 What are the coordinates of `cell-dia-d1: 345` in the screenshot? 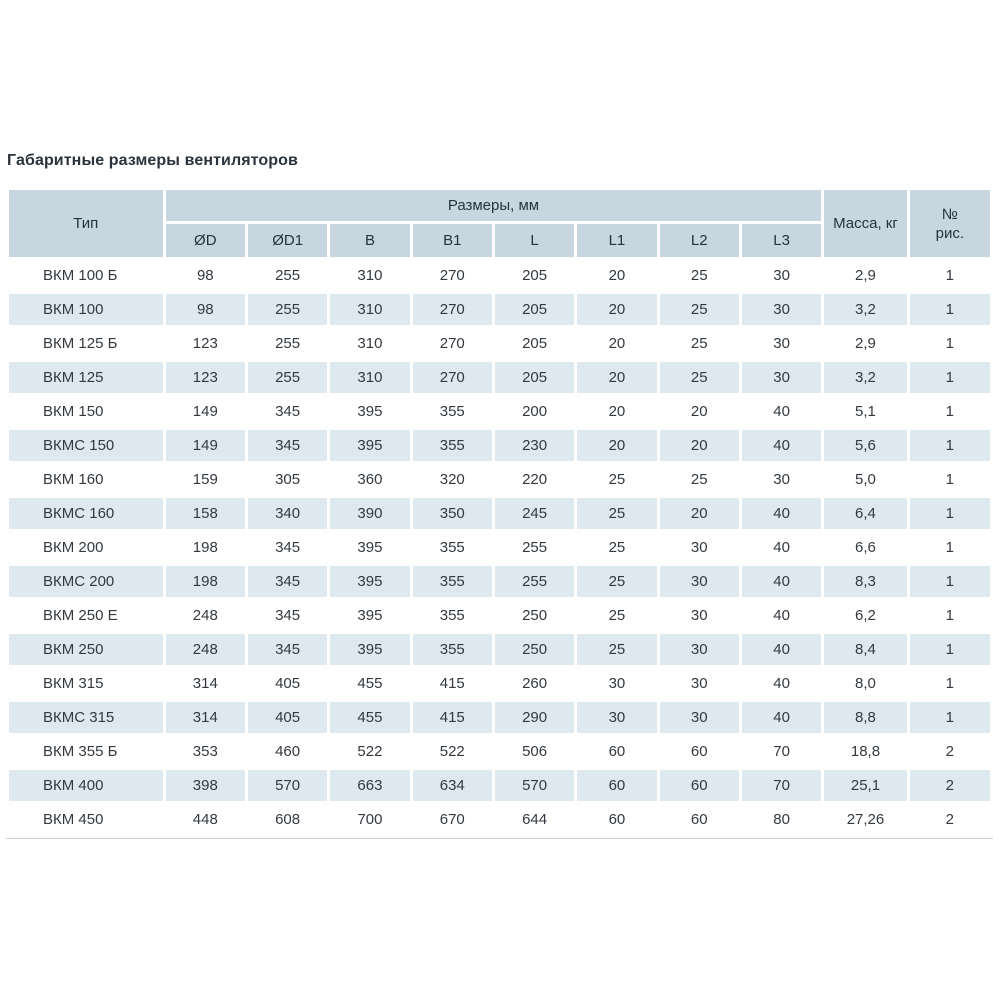 It's located at (287, 581).